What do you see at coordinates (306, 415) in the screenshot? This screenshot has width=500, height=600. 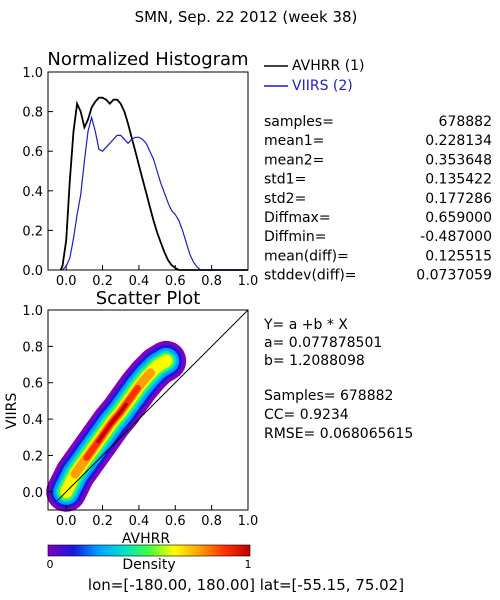 I see `scatter-annotation: CC= 0.9234` at bounding box center [306, 415].